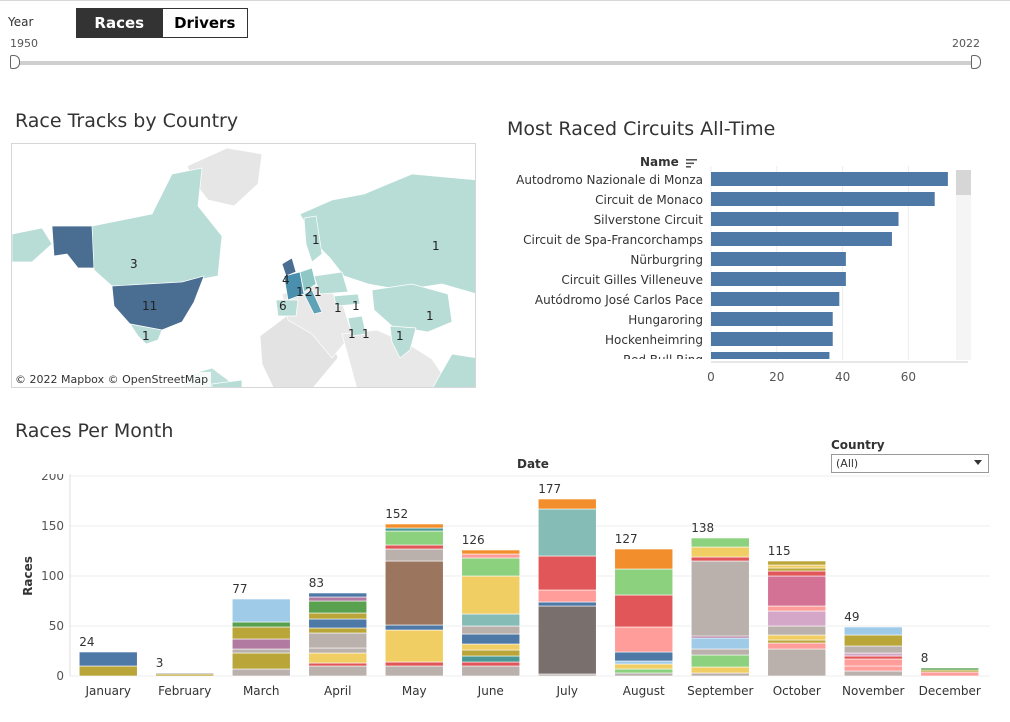 The height and width of the screenshot is (722, 1010). Describe the element at coordinates (669, 162) in the screenshot. I see `name-column-header: Name` at that location.